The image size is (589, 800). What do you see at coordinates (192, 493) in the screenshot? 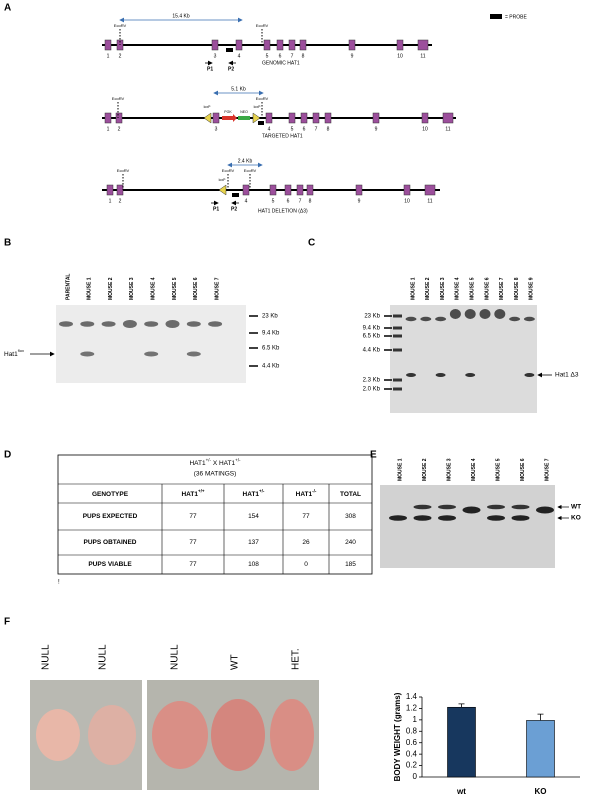
I see `table-header: HAT1+/+` at bounding box center [192, 493].